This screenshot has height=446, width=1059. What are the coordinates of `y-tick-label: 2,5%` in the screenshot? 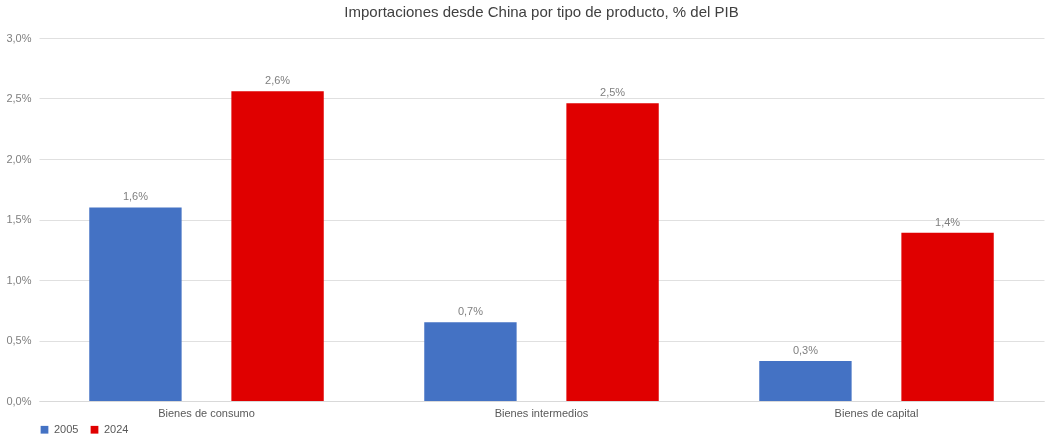 It's located at (19, 98).